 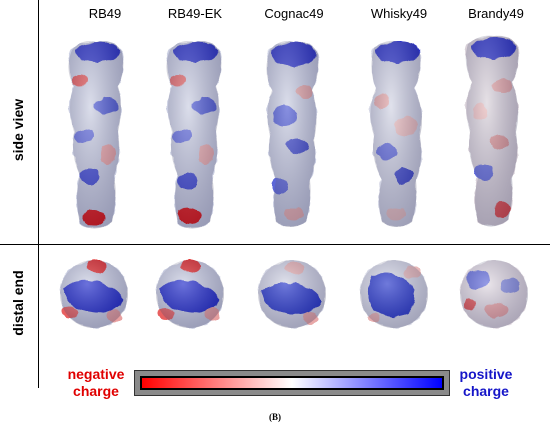 I want to click on side-view-whisky49, so click(x=396, y=133).